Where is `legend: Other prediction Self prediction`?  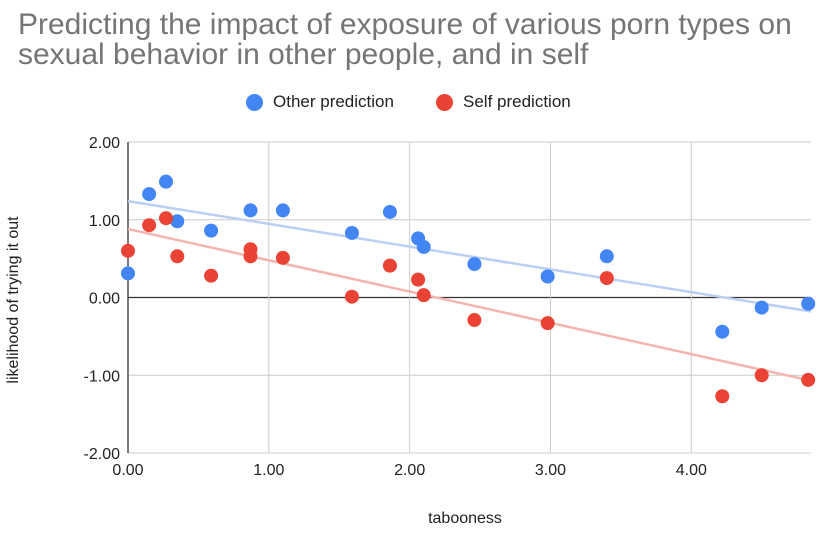 legend: Other prediction Self prediction is located at coordinates (415, 104).